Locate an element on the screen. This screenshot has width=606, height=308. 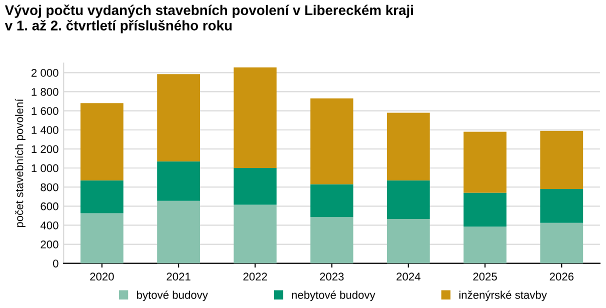
y-tick-label: 1 200 is located at coordinates (45, 149).